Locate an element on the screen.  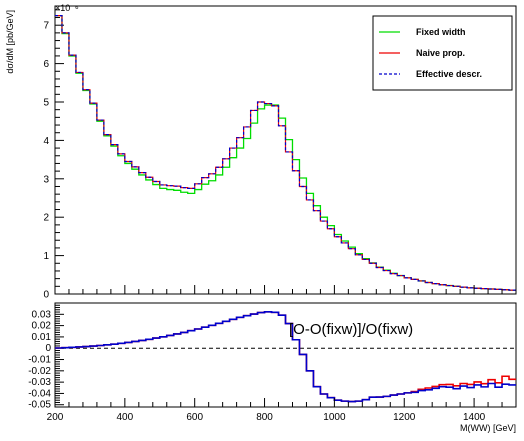
ratio-title: [O-O(fixw)]/O(fixw) is located at coordinates (351, 329).